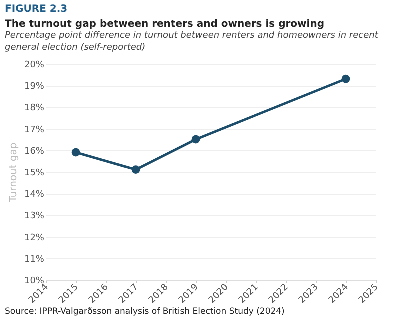  Describe the element at coordinates (165, 24) in the screenshot. I see `chart-title: The turnout gap between renters and owners is growing` at that location.